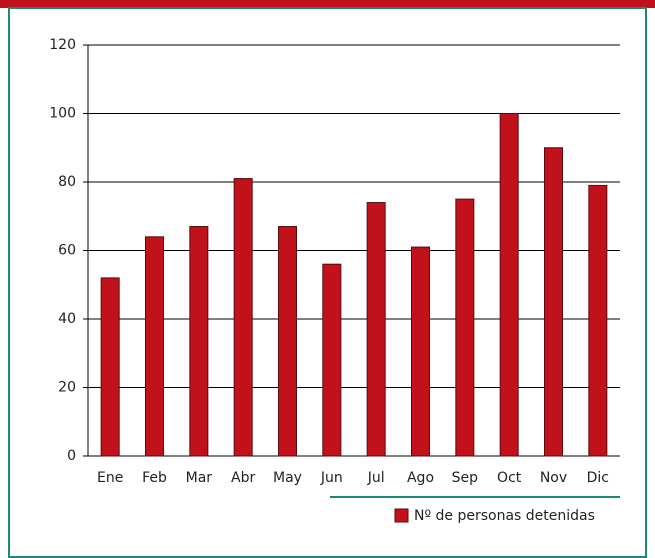 The width and height of the screenshot is (655, 558). I want to click on x-tick-label: Sep, so click(465, 478).